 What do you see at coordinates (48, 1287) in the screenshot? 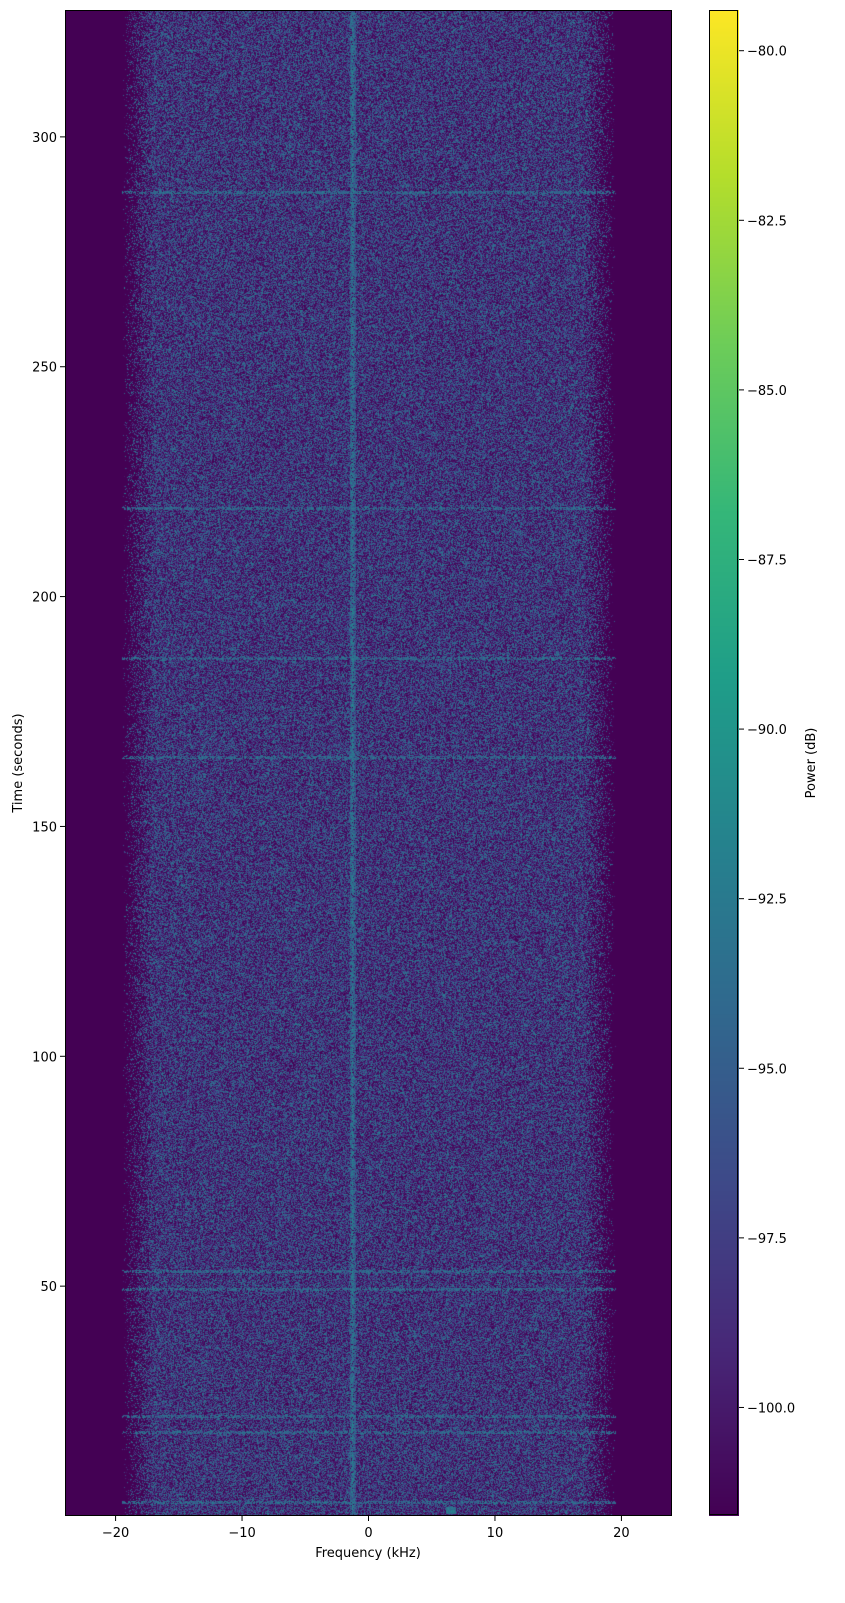
I see `y-tick-label: 50` at bounding box center [48, 1287].